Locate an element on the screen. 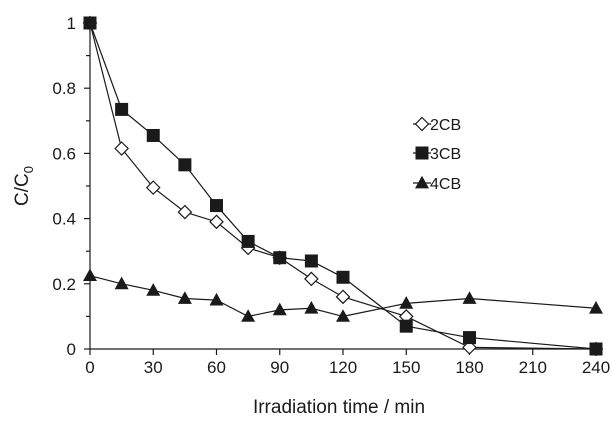 Image resolution: width=612 pixels, height=421 pixels. legend: 2CB 3CB 4CB is located at coordinates (437, 154).